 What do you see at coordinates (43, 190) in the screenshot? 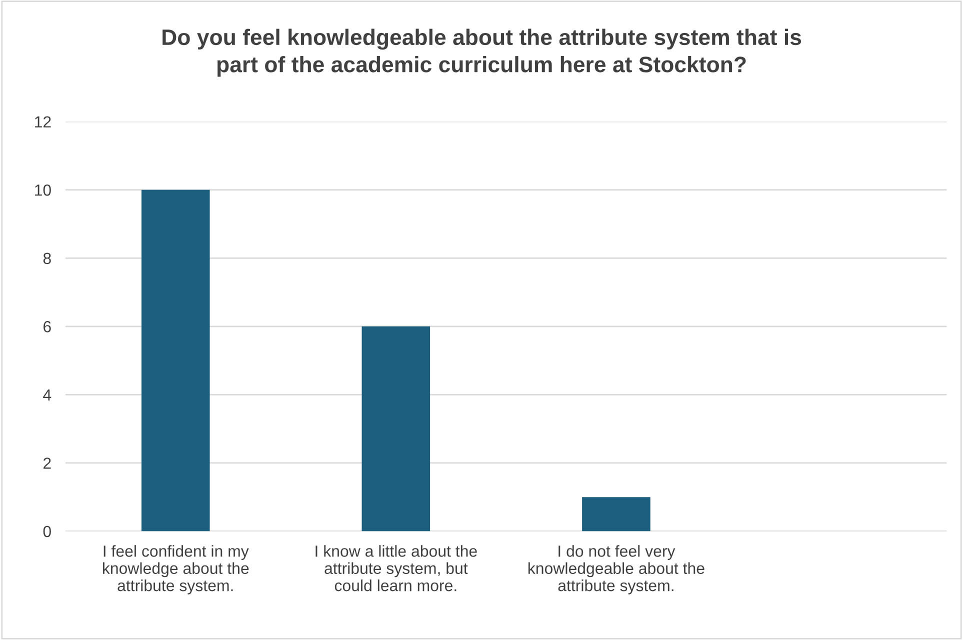
I see `y-tick-label: 10` at bounding box center [43, 190].